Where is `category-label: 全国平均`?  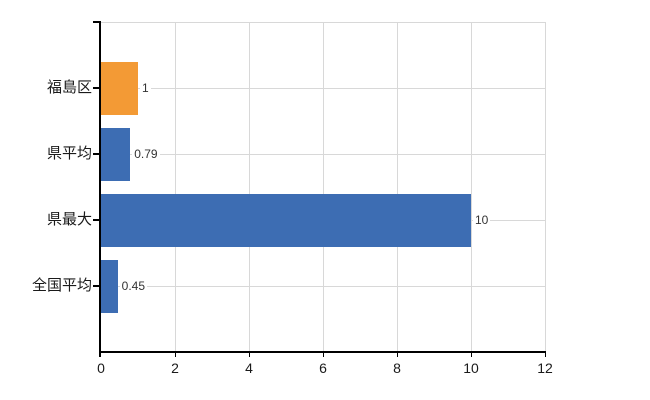
category-label: 全国平均 is located at coordinates (61, 285).